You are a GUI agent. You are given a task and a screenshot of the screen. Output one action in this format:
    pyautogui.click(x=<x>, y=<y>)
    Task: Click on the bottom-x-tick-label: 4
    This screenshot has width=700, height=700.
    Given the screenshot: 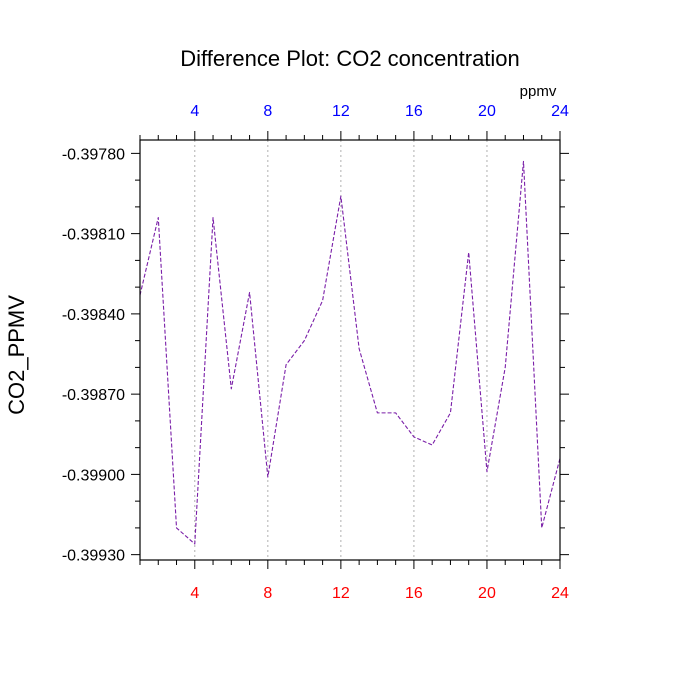 What is the action you would take?
    pyautogui.click(x=194, y=593)
    